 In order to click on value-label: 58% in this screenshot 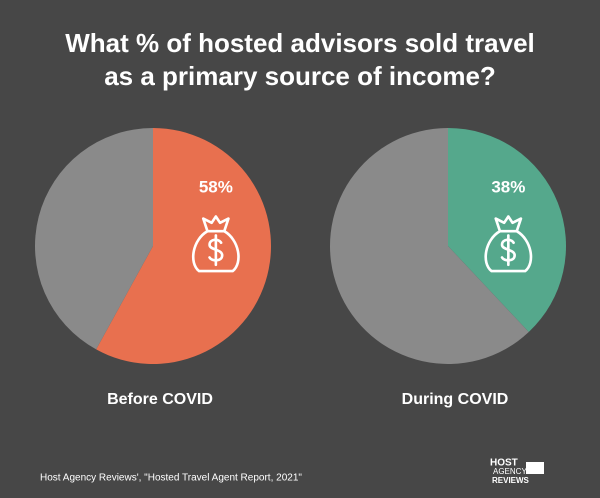, I will do `click(216, 186)`.